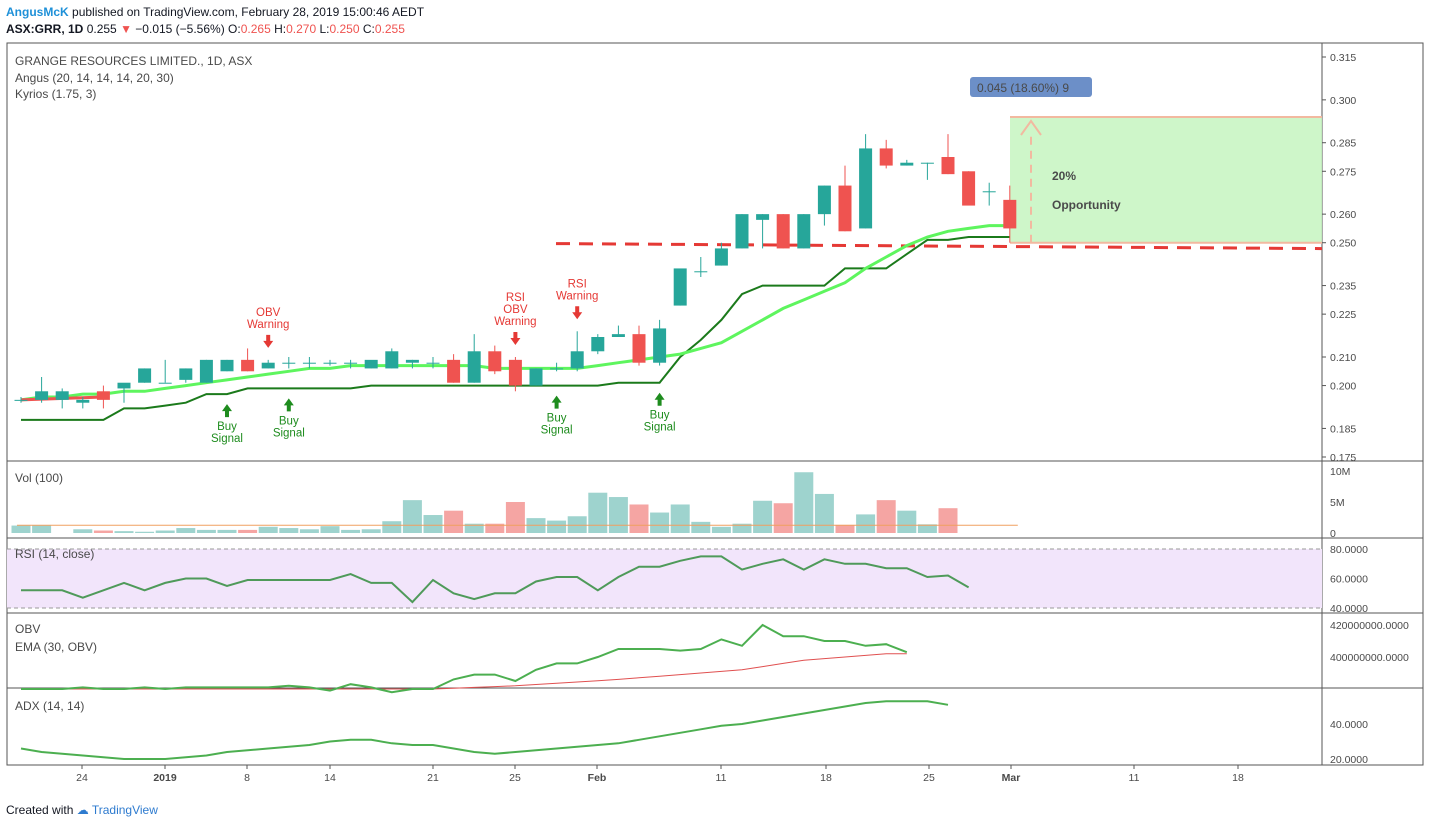 The image size is (1430, 828). What do you see at coordinates (56, 647) in the screenshot?
I see `obv-ema-legend: EMA (30, OBV)` at bounding box center [56, 647].